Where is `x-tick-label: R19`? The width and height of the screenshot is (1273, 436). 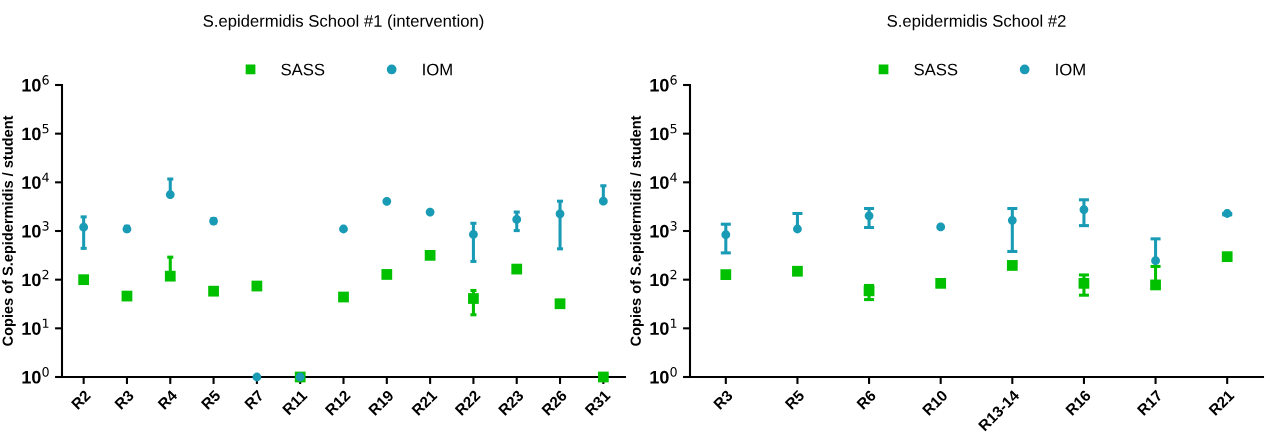 x-tick-label: R19 is located at coordinates (381, 402).